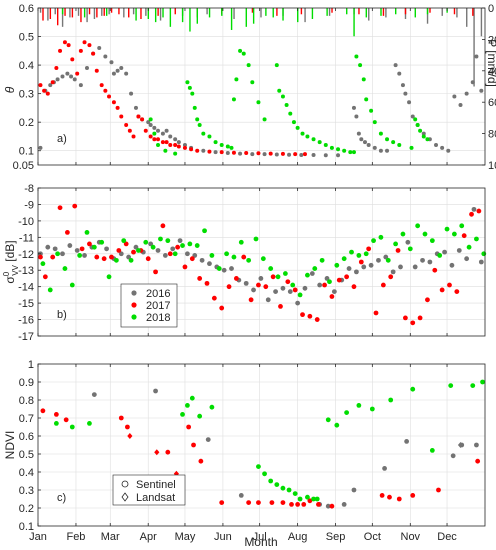  What do you see at coordinates (10, 252) in the screenshot?
I see `panel-b-ylabel-unit: [dB]` at bounding box center [10, 252].